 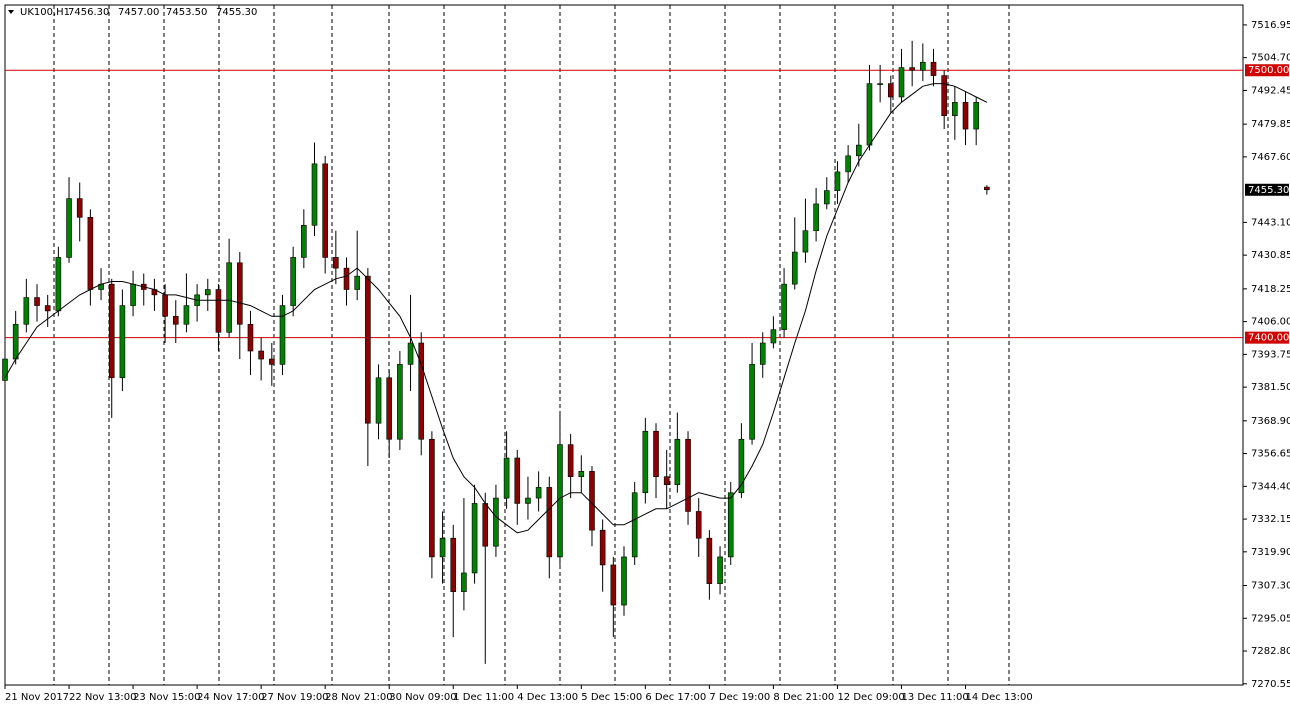 What do you see at coordinates (1270, 684) in the screenshot?
I see `y-tick-label: 7270.55` at bounding box center [1270, 684].